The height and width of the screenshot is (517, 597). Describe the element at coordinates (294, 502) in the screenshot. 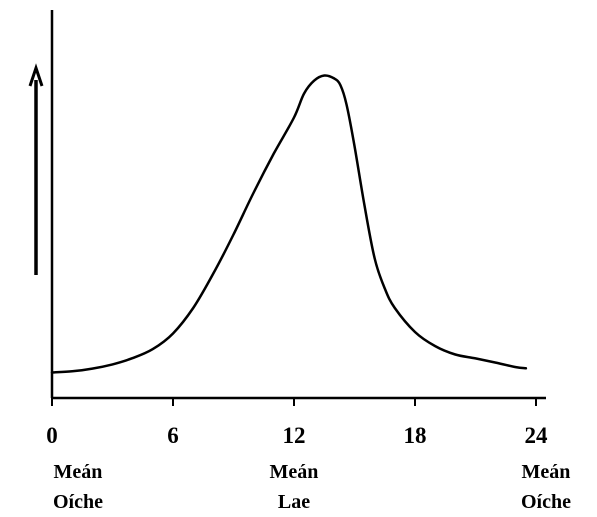

I see `time-of-day-label: Lae` at that location.